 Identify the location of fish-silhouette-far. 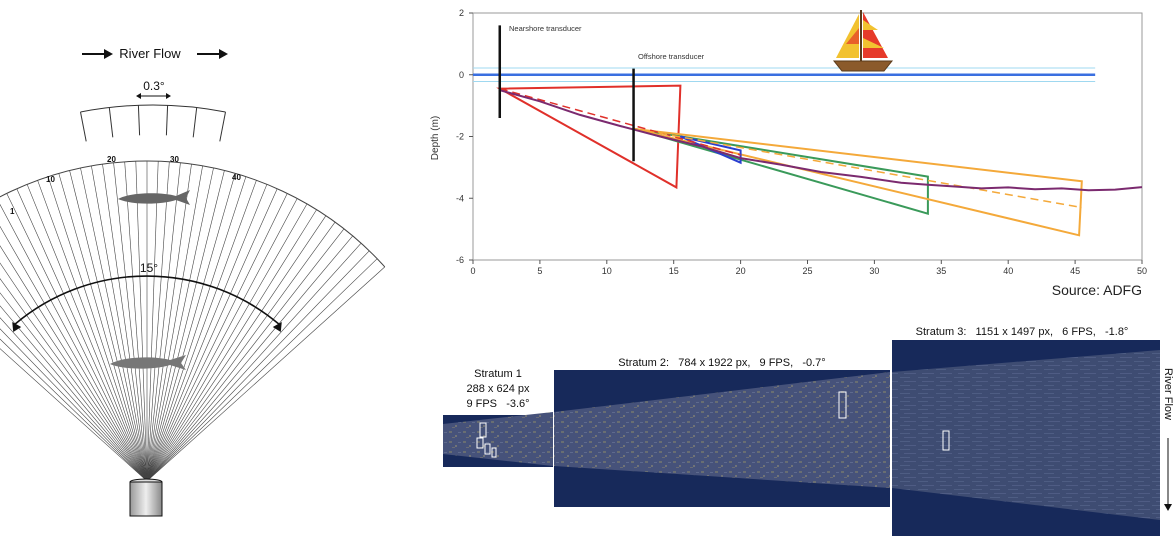
(154, 197).